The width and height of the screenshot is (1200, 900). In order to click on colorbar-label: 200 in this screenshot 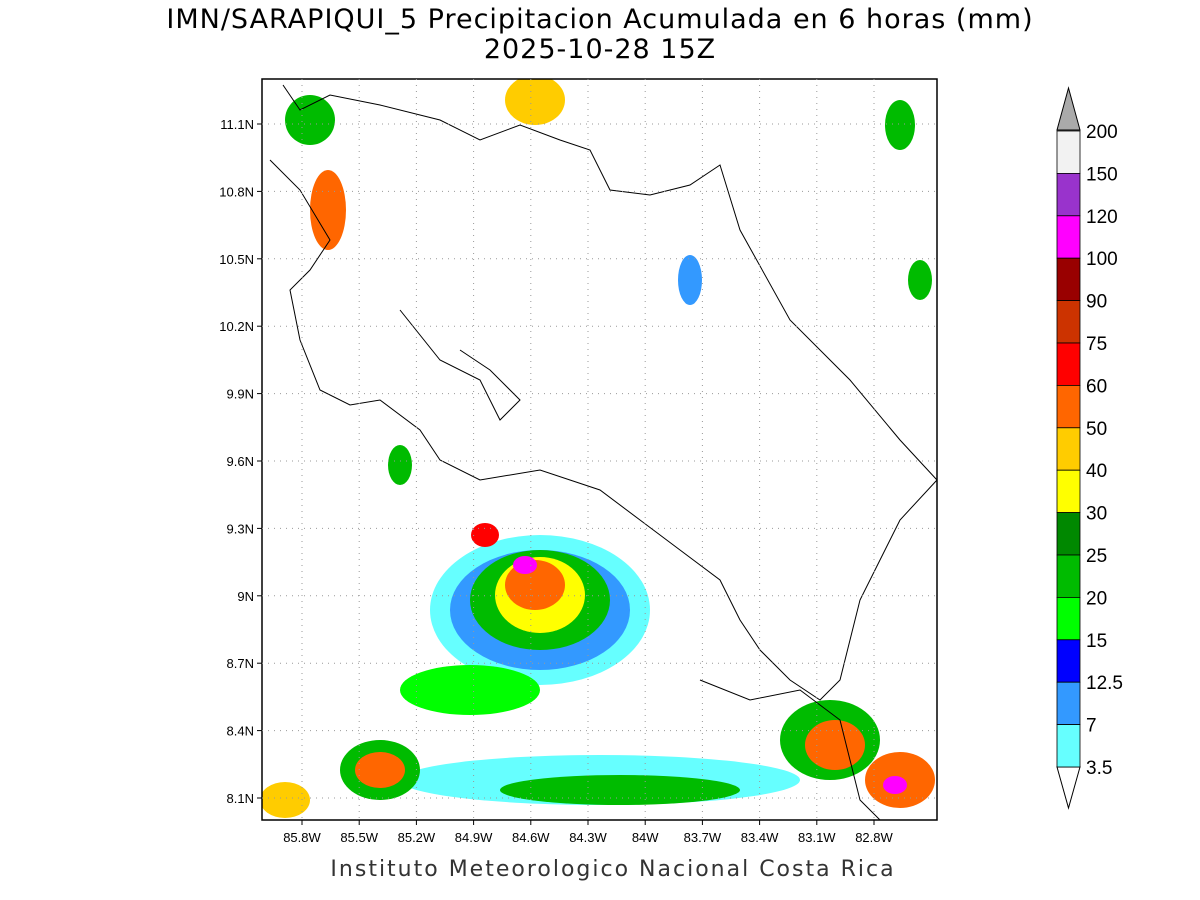, I will do `click(1102, 132)`.